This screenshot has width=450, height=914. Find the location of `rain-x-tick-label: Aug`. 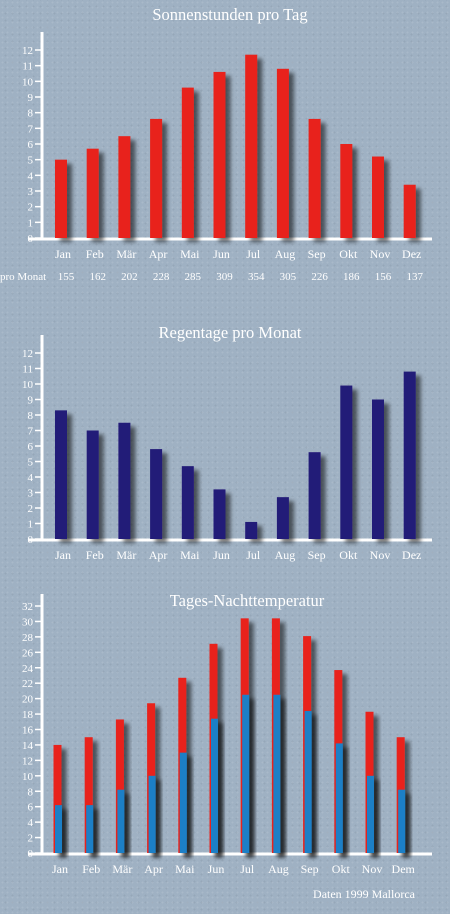

rain-x-tick-label: Aug is located at coordinates (285, 555).